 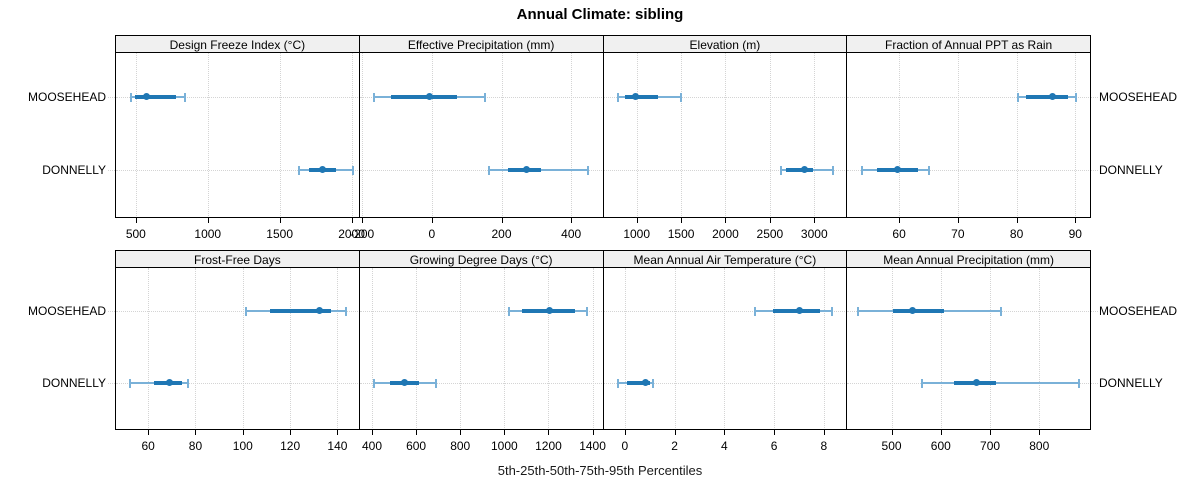 What do you see at coordinates (237, 259) in the screenshot?
I see `panel-header-frost-free-days: Frost-Free Days` at bounding box center [237, 259].